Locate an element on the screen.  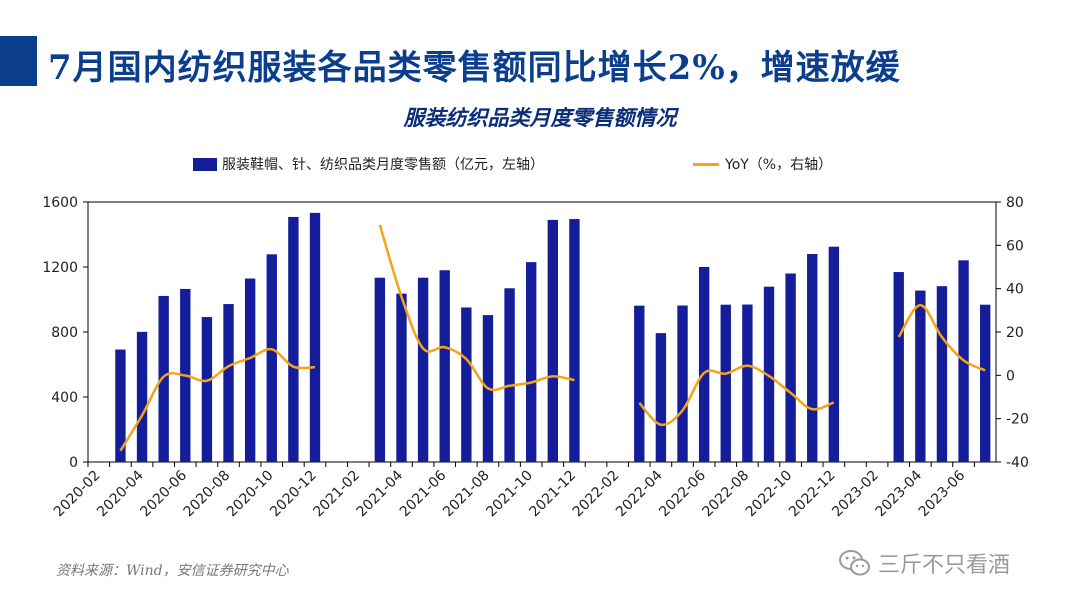
x-tick-label: 2022-02 is located at coordinates (596, 494).